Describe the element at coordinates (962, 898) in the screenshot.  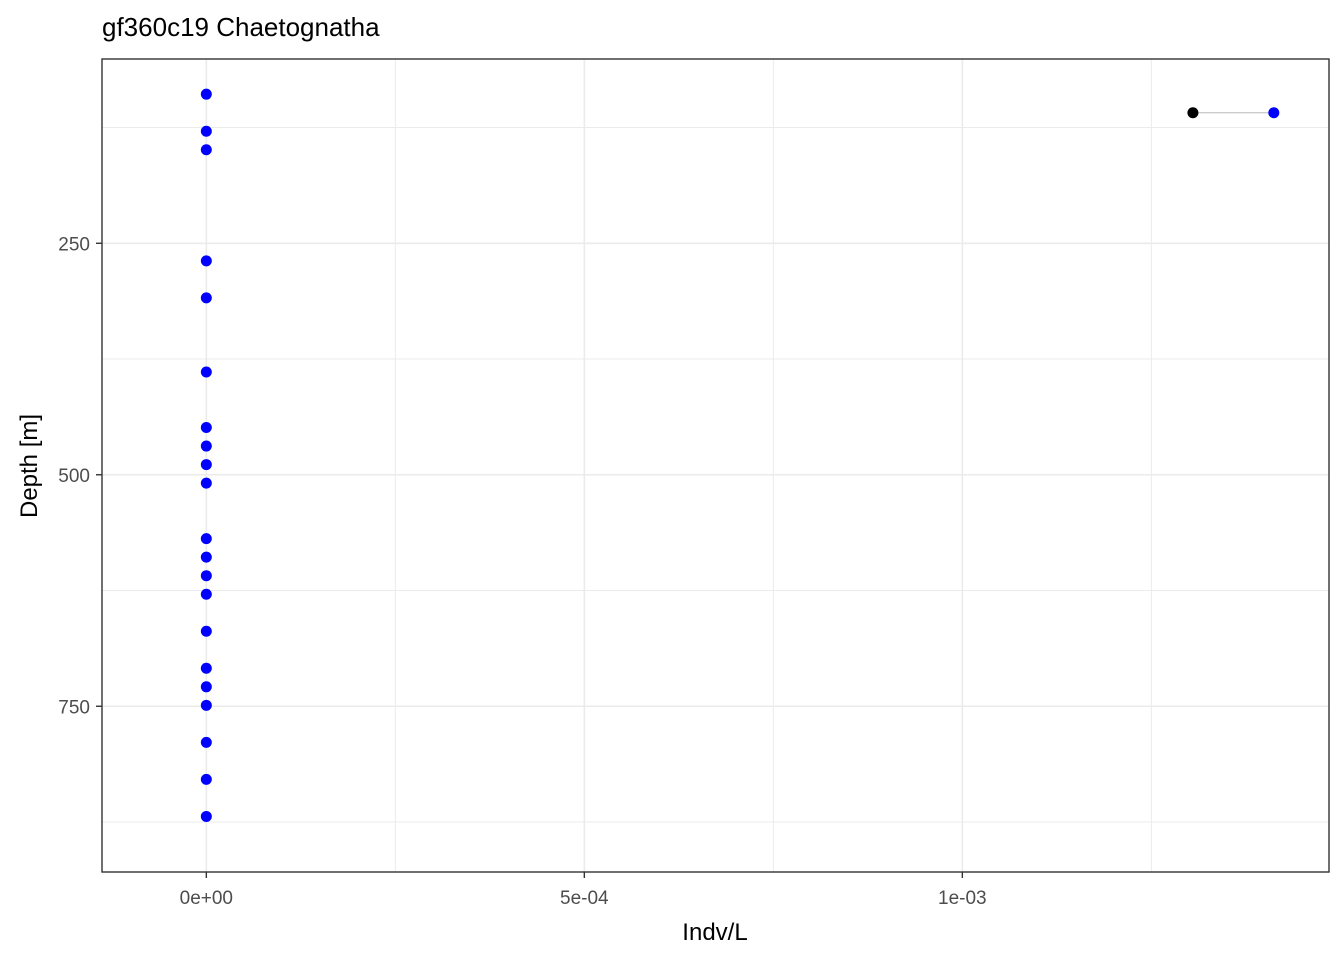
I see `x-tick-label: 1e-03` at that location.